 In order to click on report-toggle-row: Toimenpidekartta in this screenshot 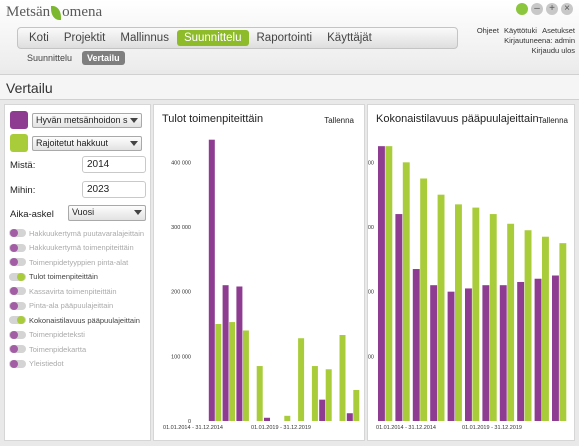, I will do `click(76, 349)`.